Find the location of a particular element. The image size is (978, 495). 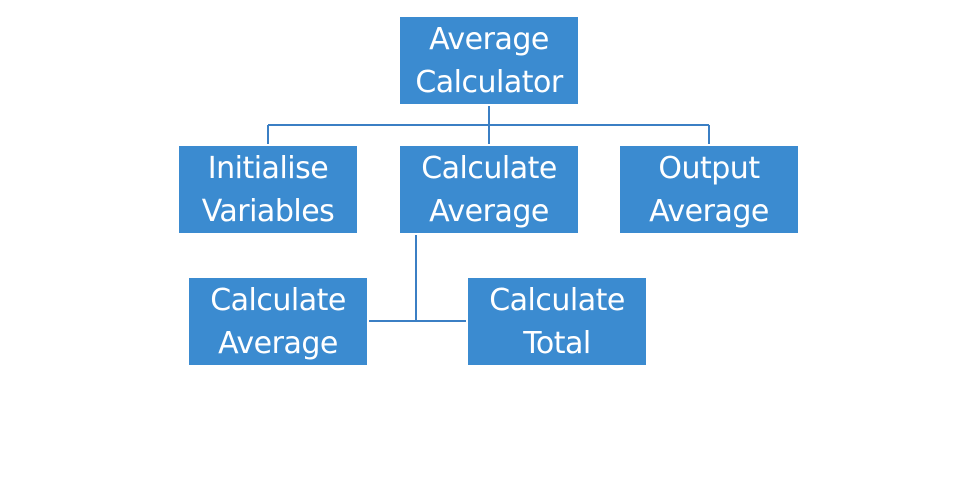

node-initialise-variables: Initialise Variables is located at coordinates (268, 189).